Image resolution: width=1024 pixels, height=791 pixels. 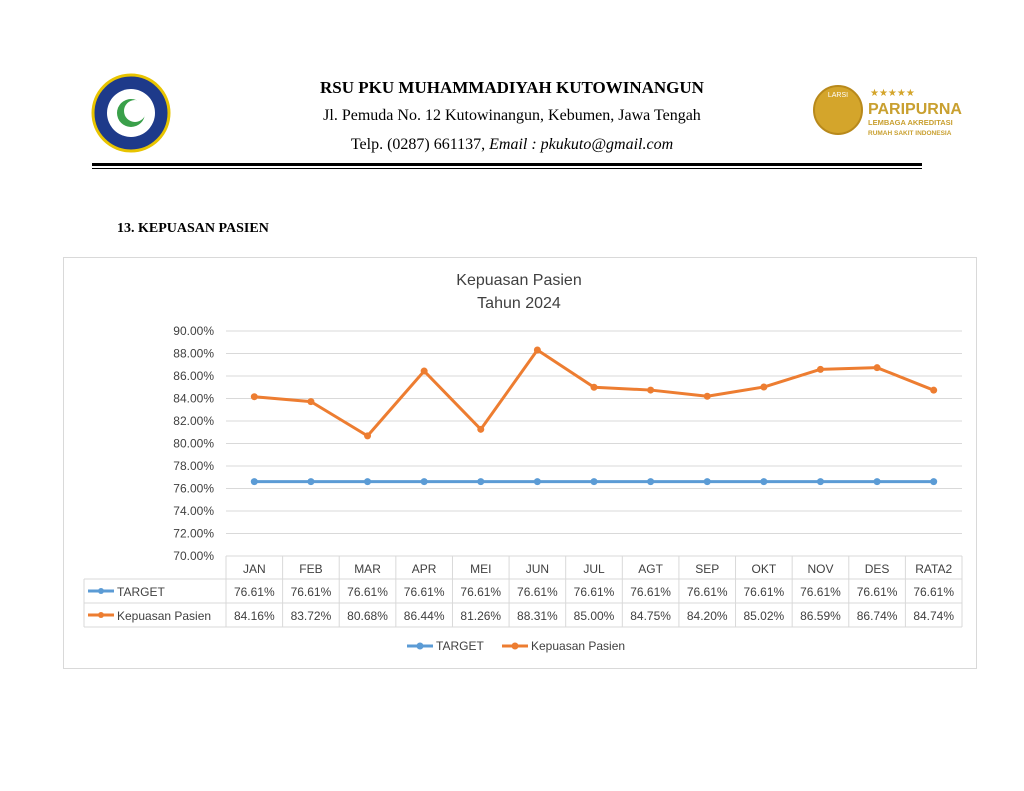 I want to click on x-category-label: MEI, so click(x=480, y=569).